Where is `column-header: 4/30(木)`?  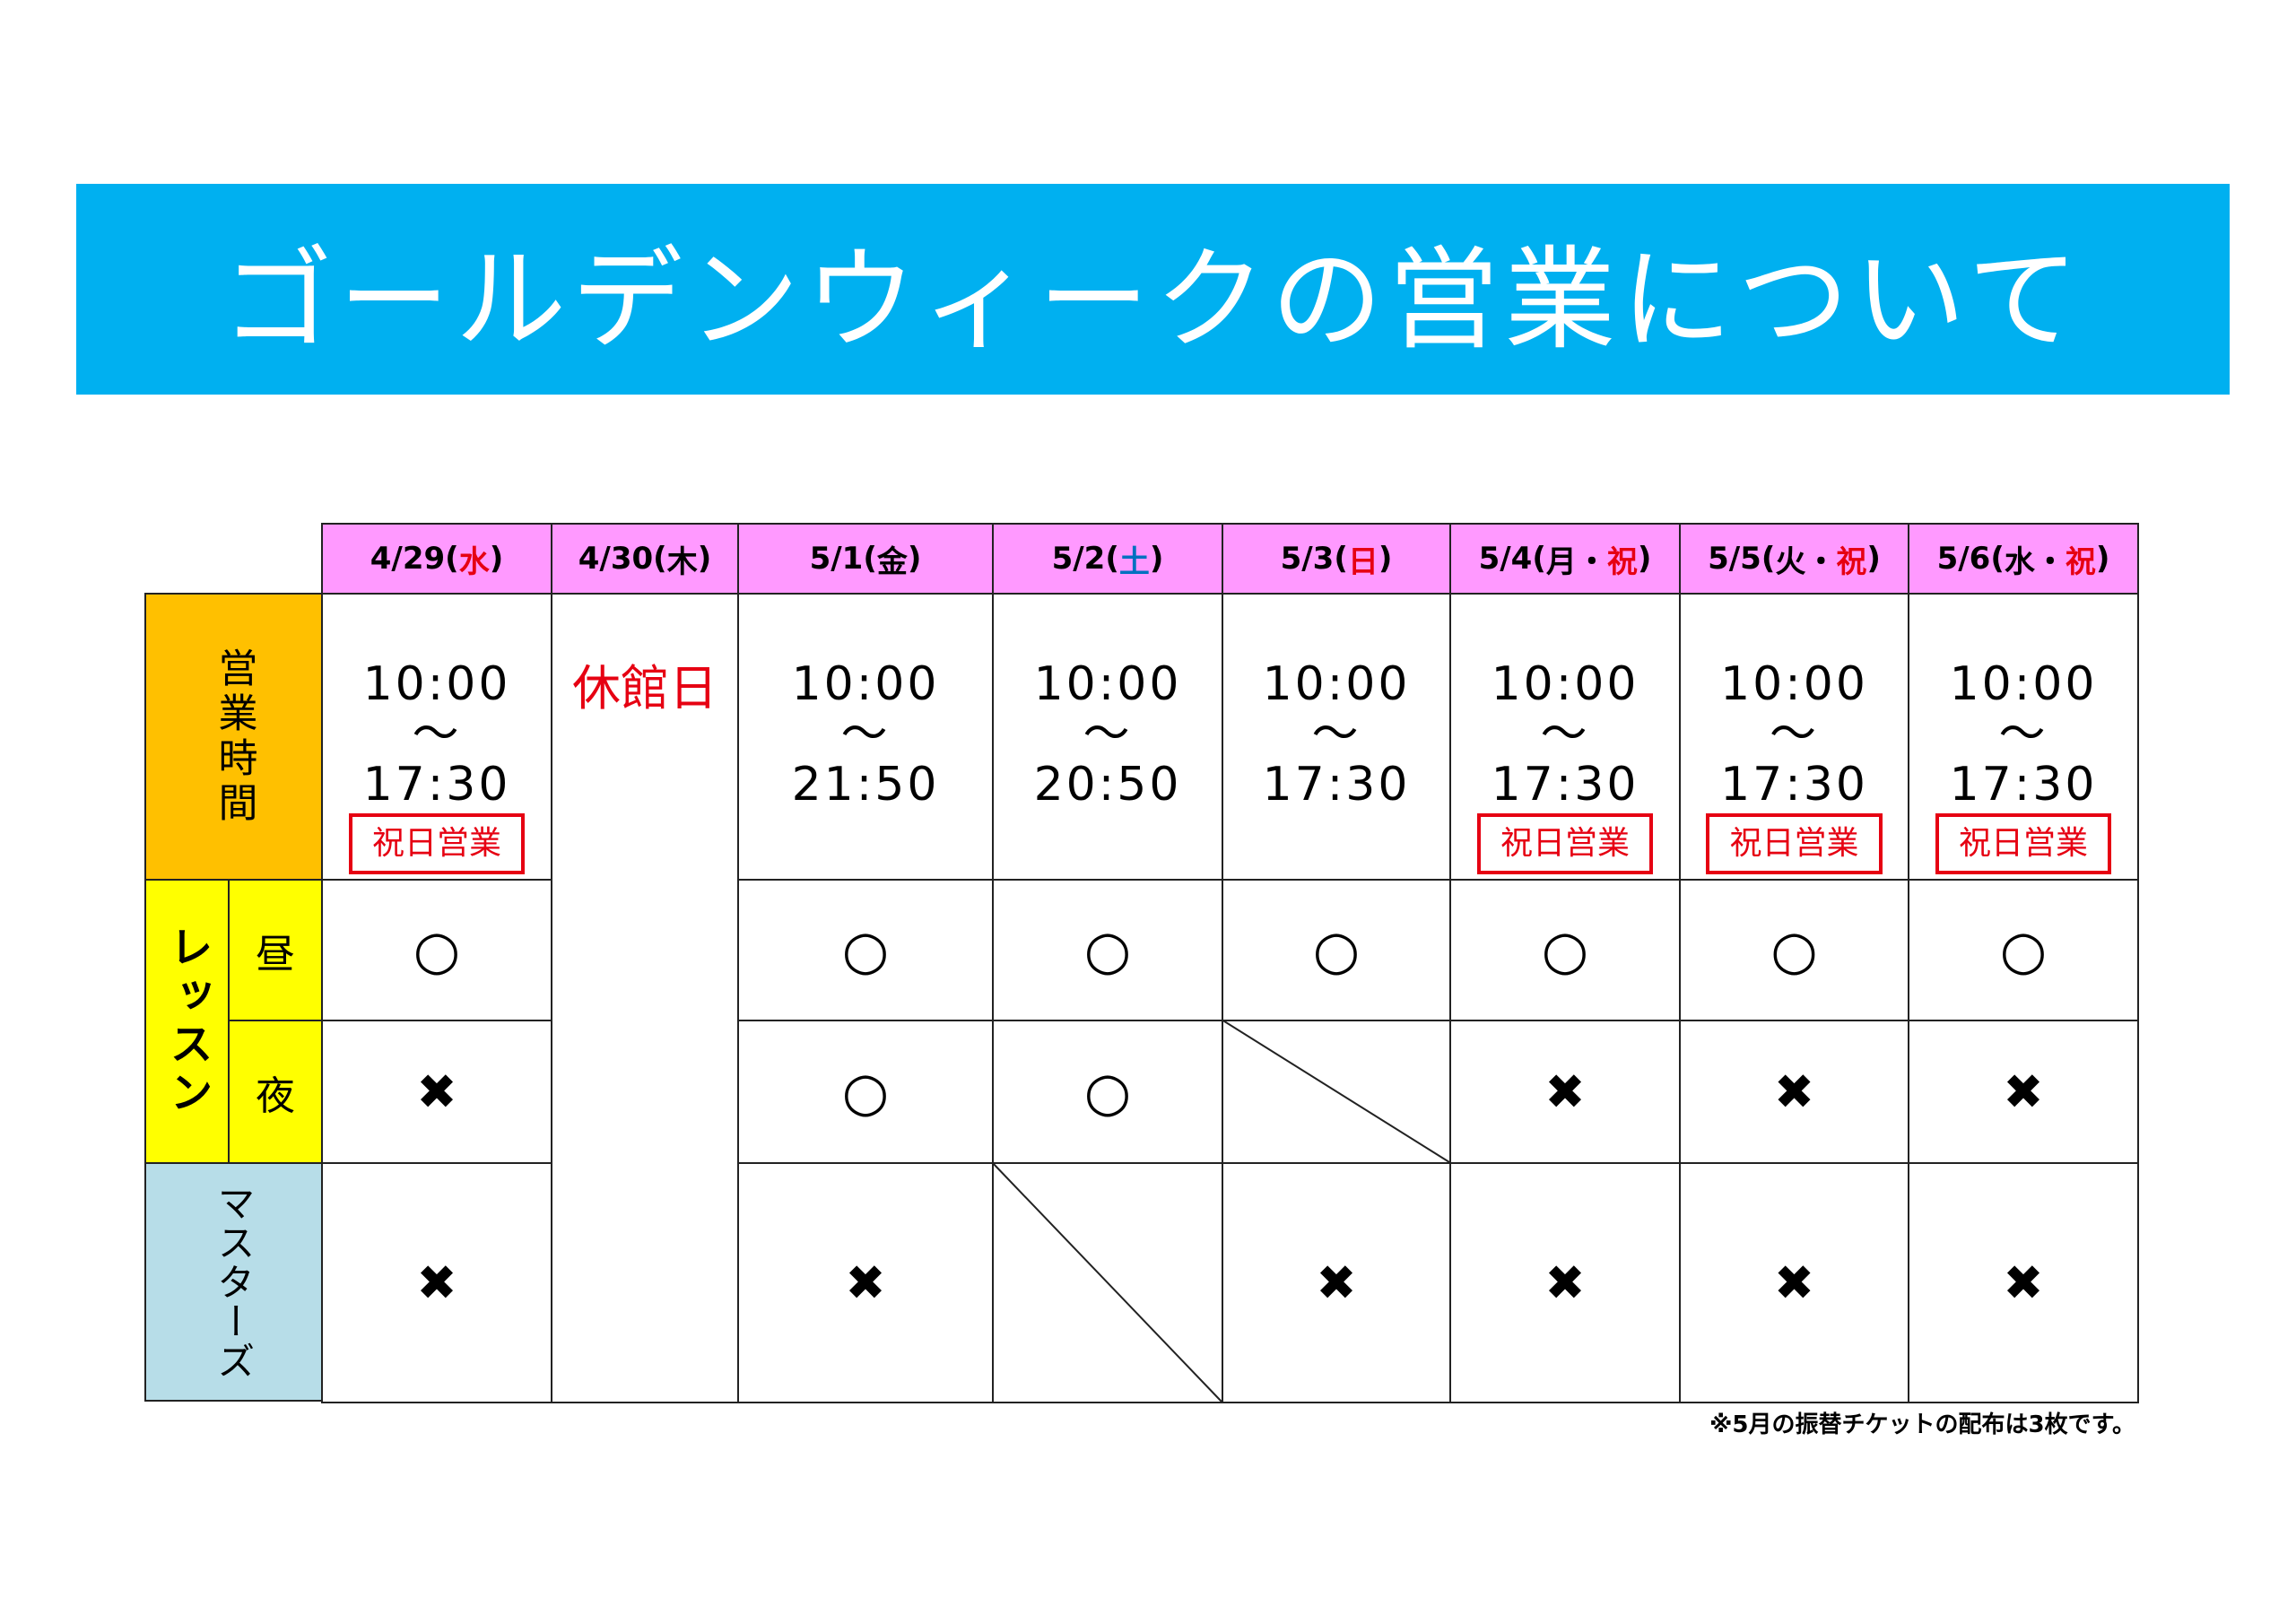
column-header: 4/30(木) is located at coordinates (645, 559).